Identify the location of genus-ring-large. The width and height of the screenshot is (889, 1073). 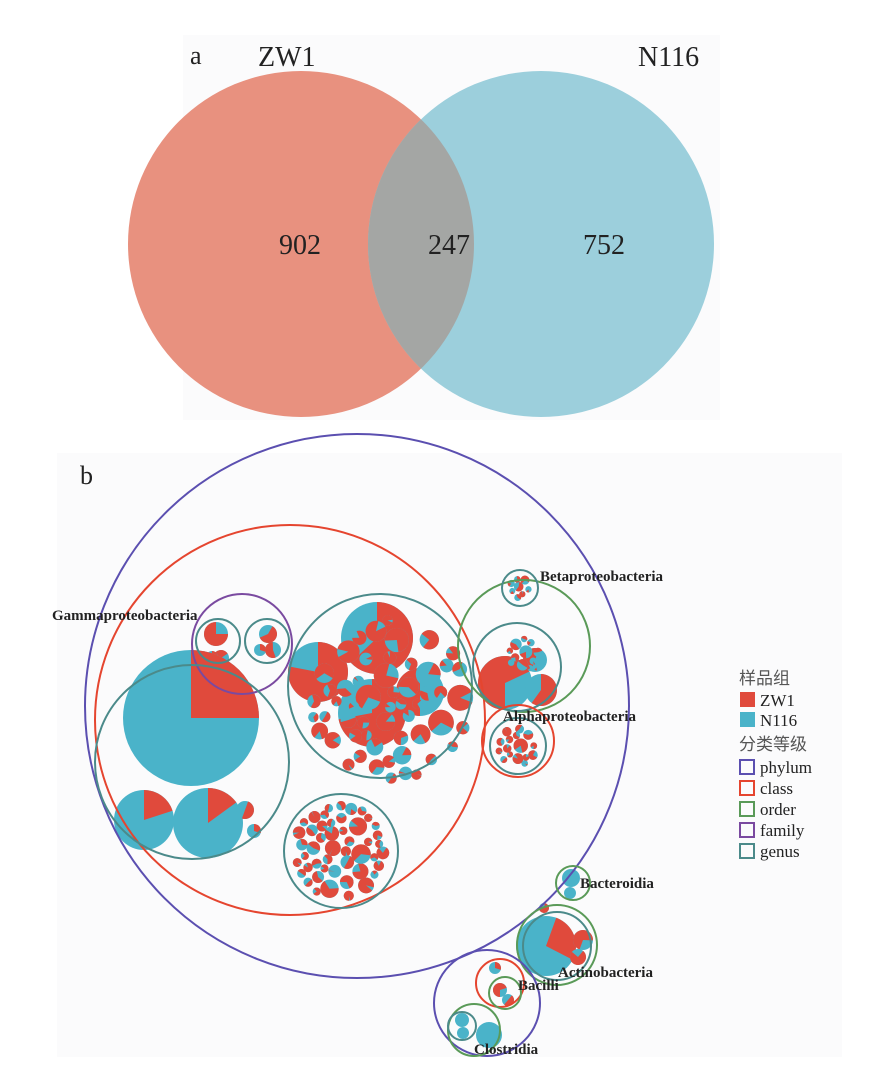
(192, 762).